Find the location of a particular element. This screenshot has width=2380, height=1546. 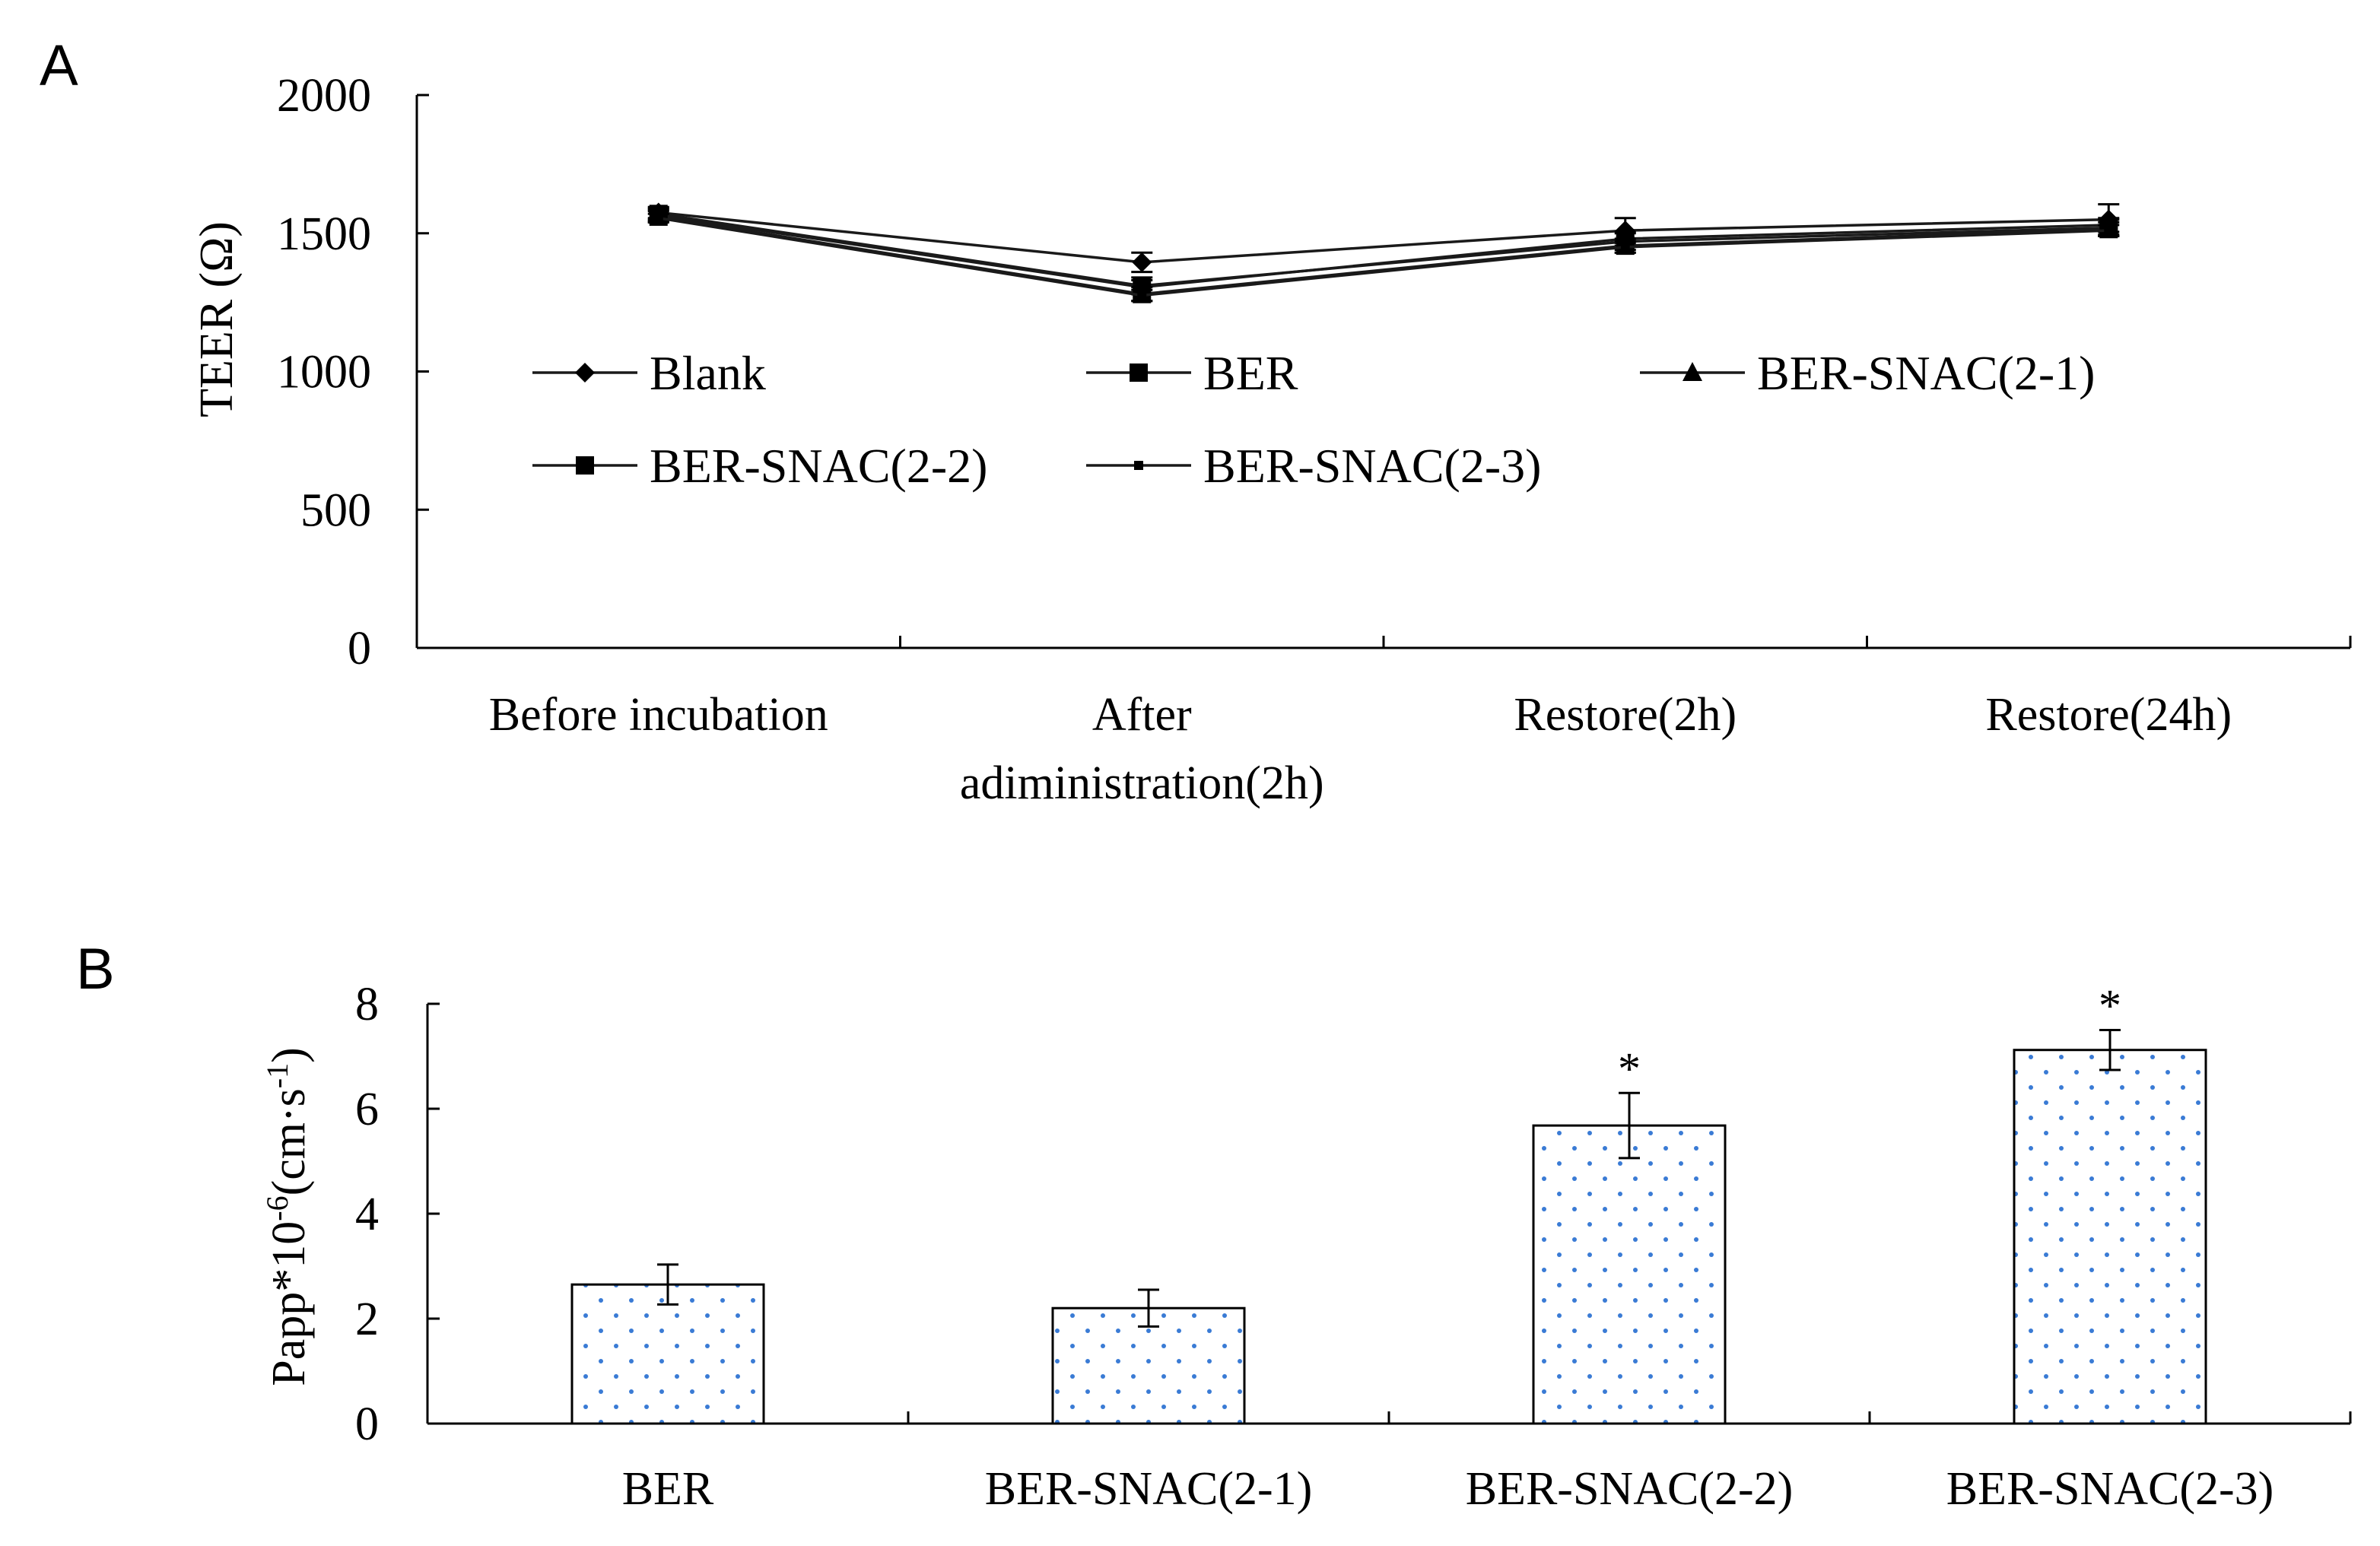

panel-b-ylabel-unit: (cm·s is located at coordinates (289, 1141).